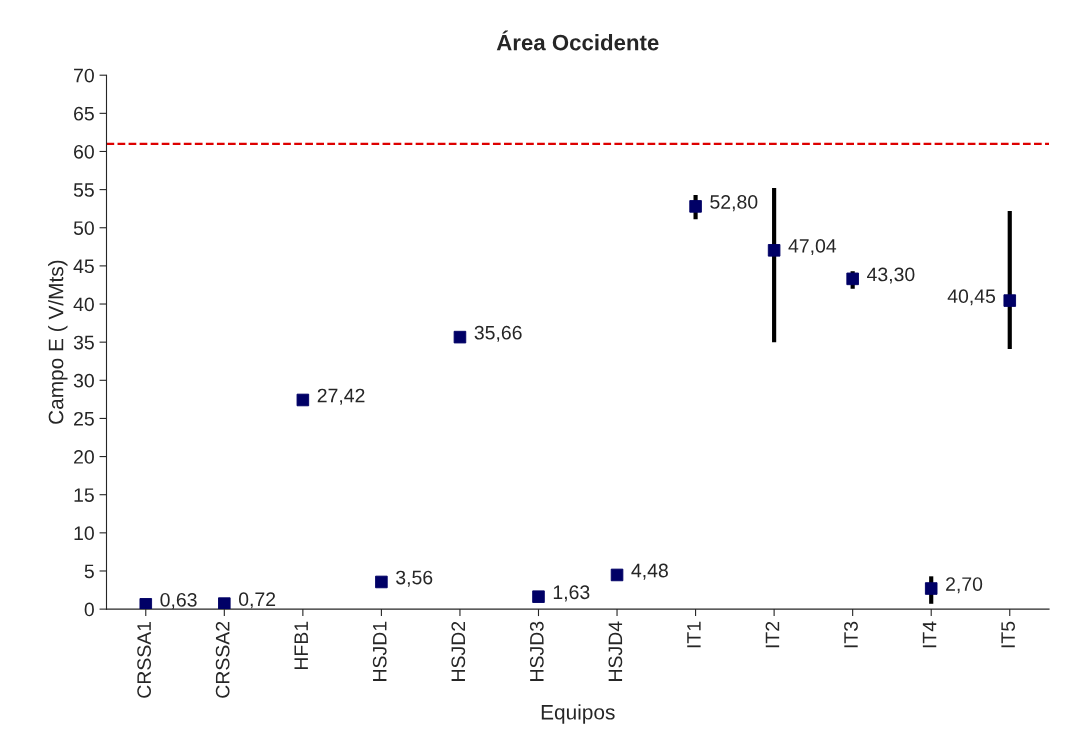 The image size is (1065, 752). What do you see at coordinates (144, 659) in the screenshot?
I see `x-tick-label: CRSSA1` at bounding box center [144, 659].